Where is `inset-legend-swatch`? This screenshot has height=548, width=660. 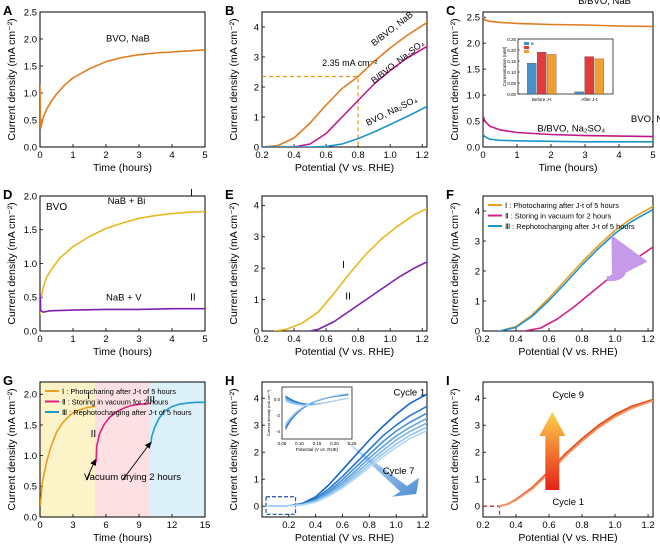 inset-legend-swatch is located at coordinates (526, 47).